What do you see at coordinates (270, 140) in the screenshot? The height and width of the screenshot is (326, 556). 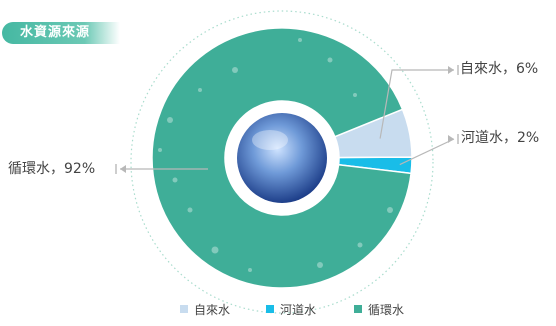 I see `ball-highlight` at bounding box center [270, 140].